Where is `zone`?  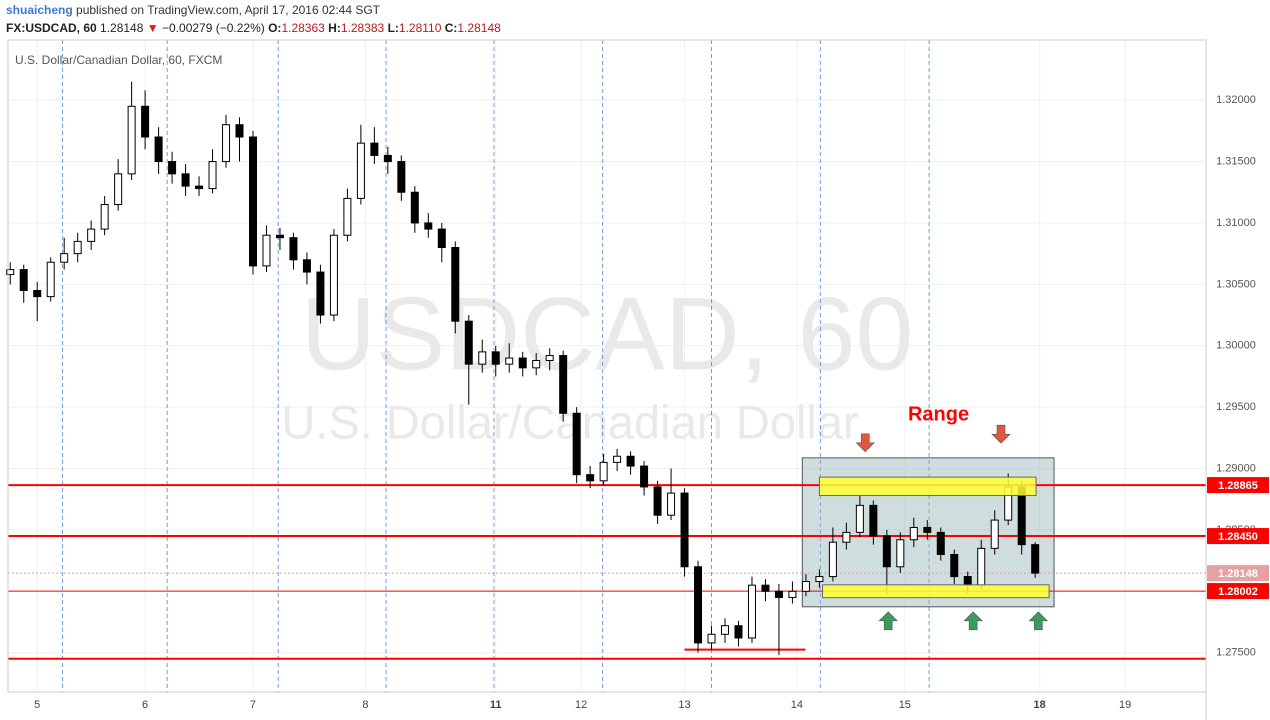
zone is located at coordinates (927, 486).